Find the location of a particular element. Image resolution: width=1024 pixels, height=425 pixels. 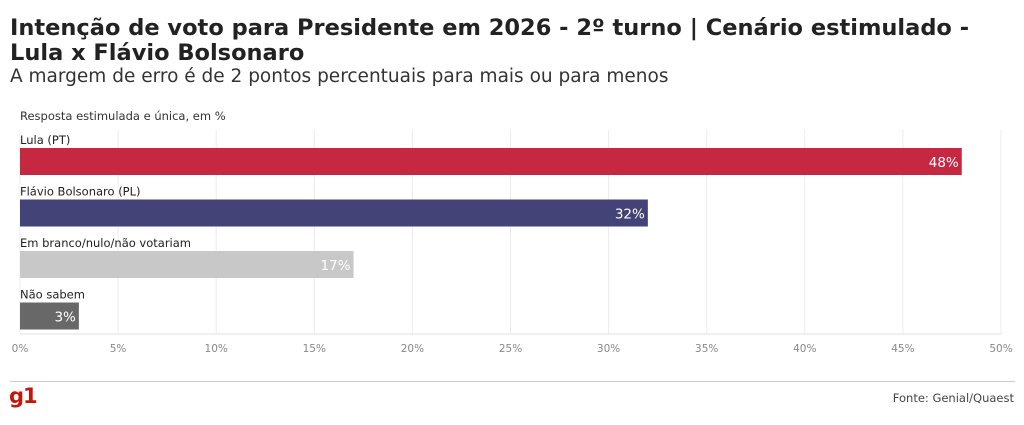

category-label: Não sabem is located at coordinates (52, 295).